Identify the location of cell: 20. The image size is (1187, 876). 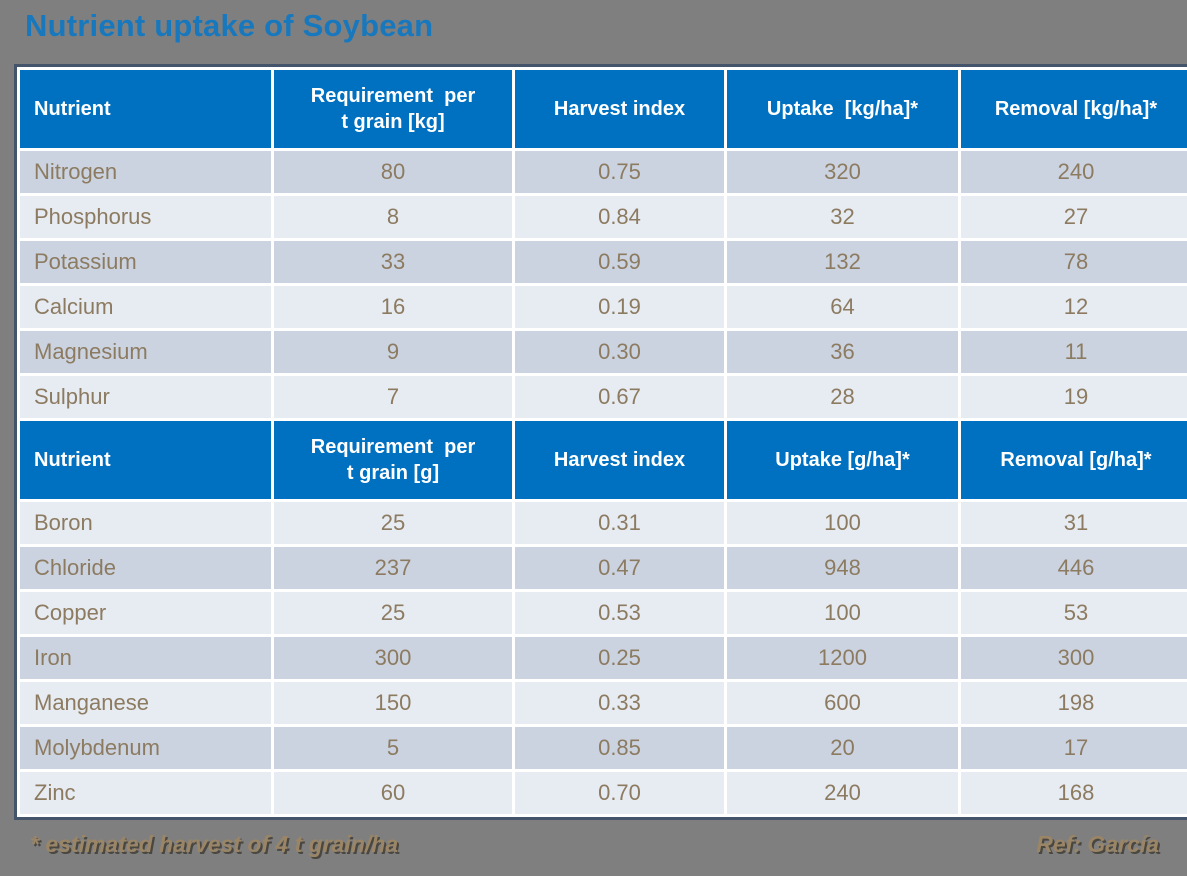
(842, 748).